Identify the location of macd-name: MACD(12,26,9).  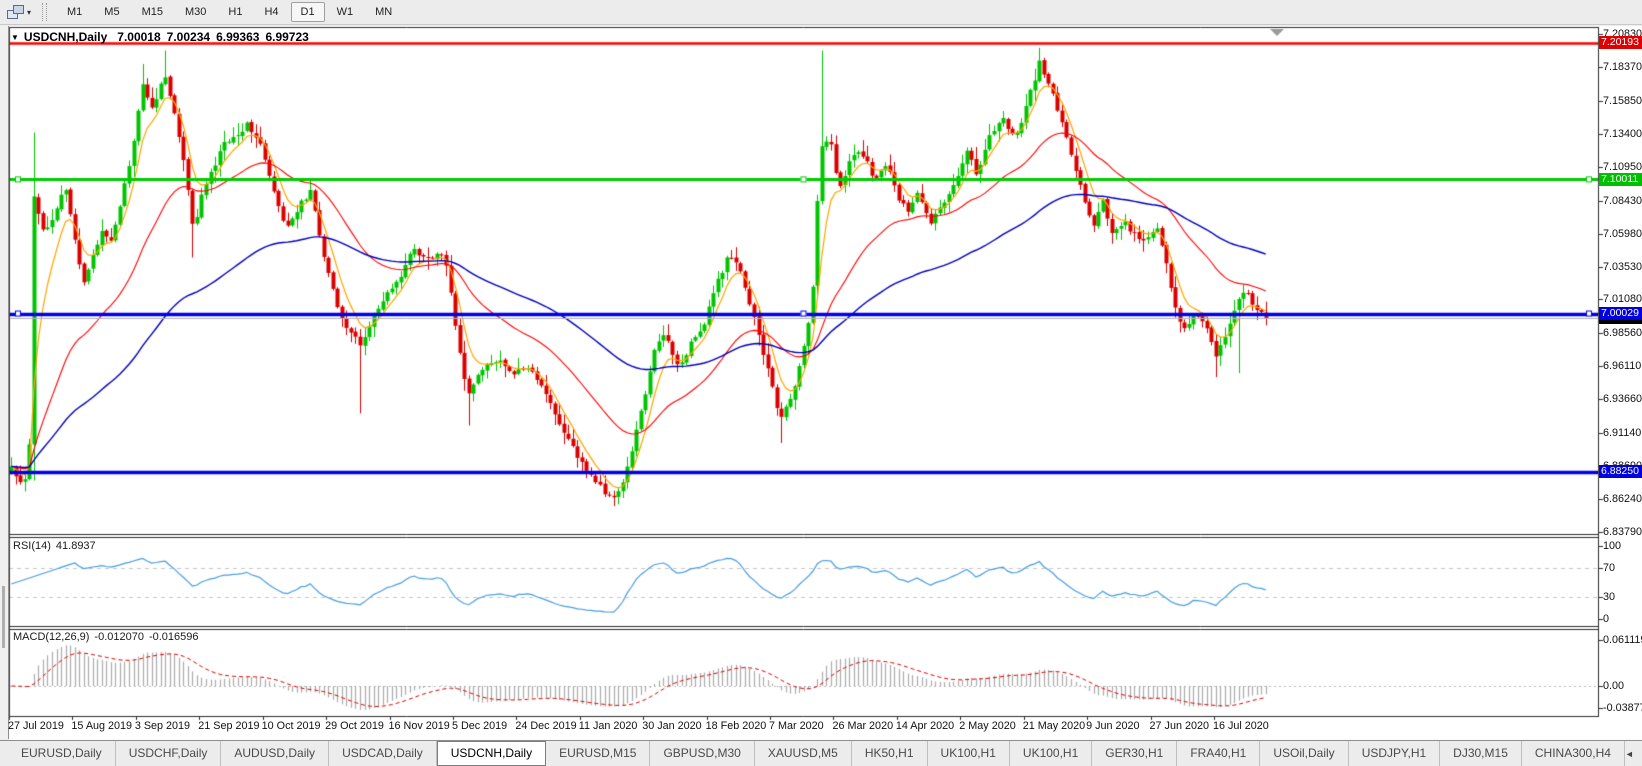
(51, 637).